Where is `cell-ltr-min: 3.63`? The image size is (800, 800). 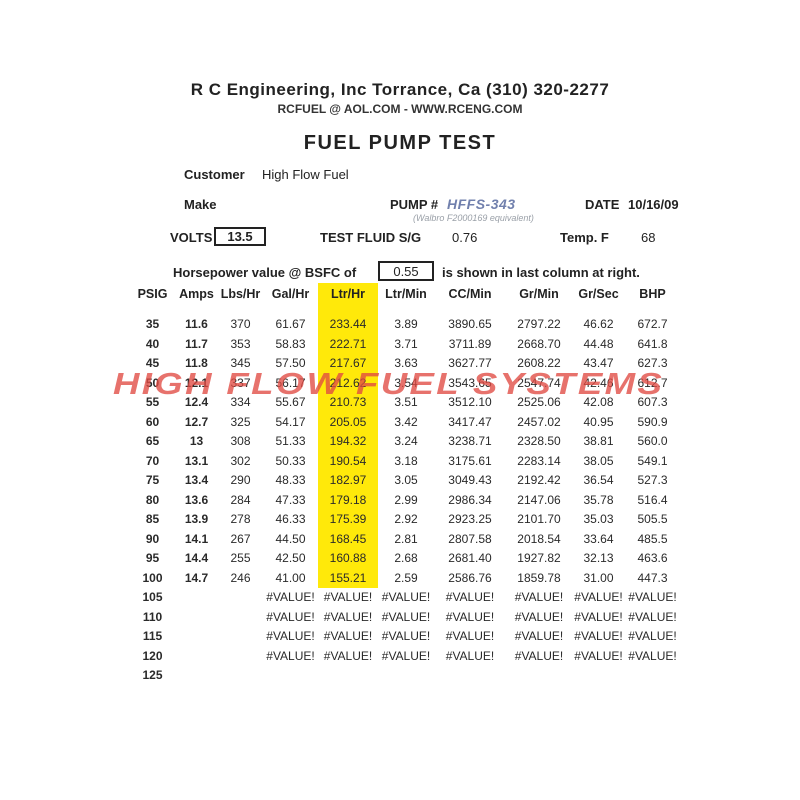
cell-ltr-min: 3.63 is located at coordinates (406, 363).